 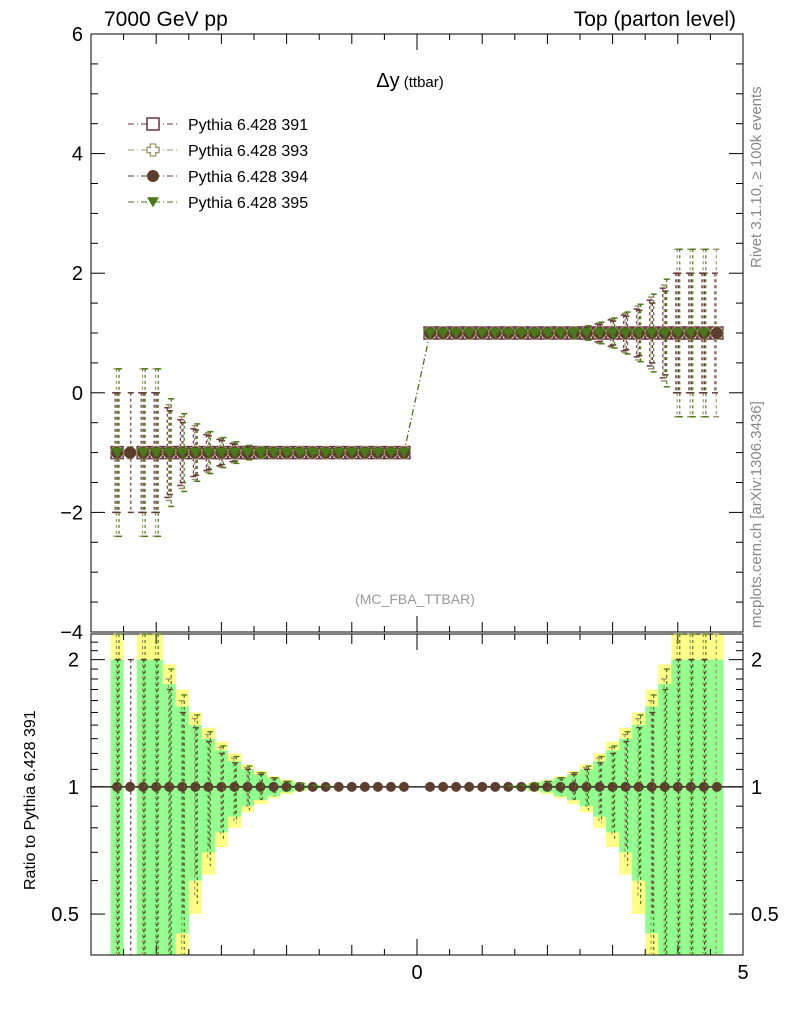 What do you see at coordinates (248, 177) in the screenshot?
I see `legend-label: Pythia 6.428 394` at bounding box center [248, 177].